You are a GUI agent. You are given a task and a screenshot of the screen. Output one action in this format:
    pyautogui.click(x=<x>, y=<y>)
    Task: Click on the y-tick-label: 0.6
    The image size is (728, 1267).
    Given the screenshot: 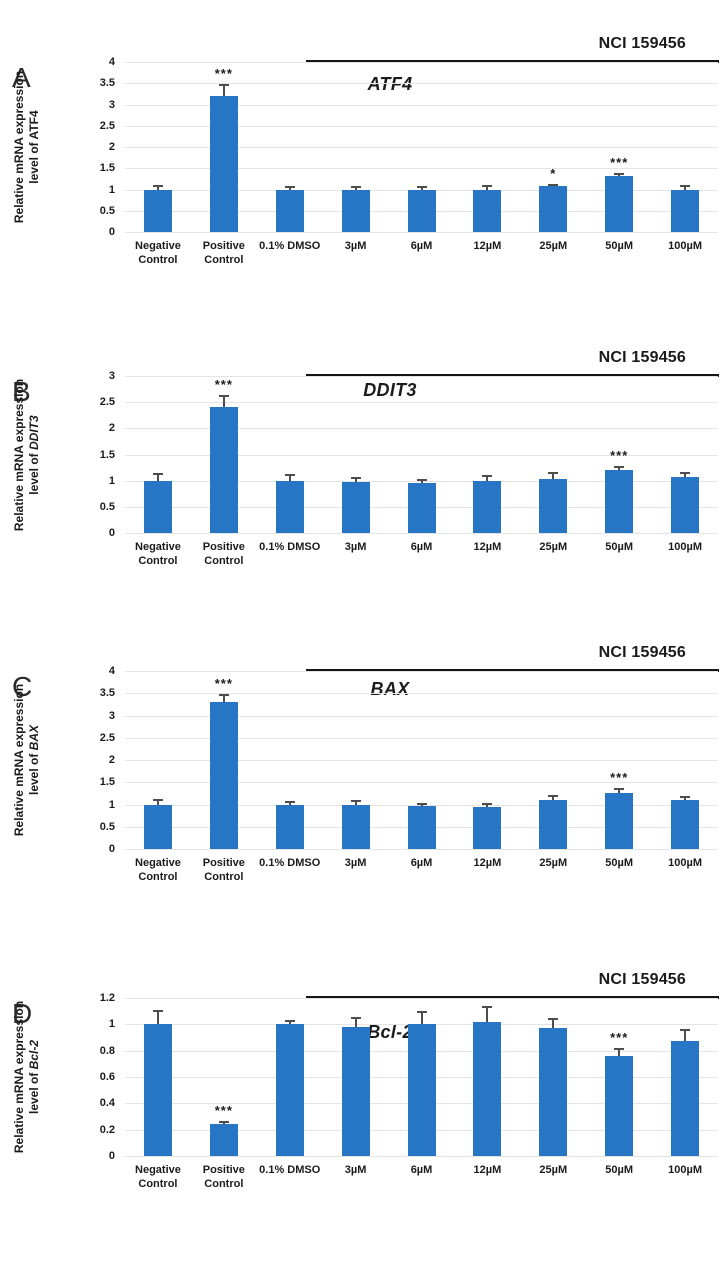 What is the action you would take?
    pyautogui.click(x=107, y=1077)
    